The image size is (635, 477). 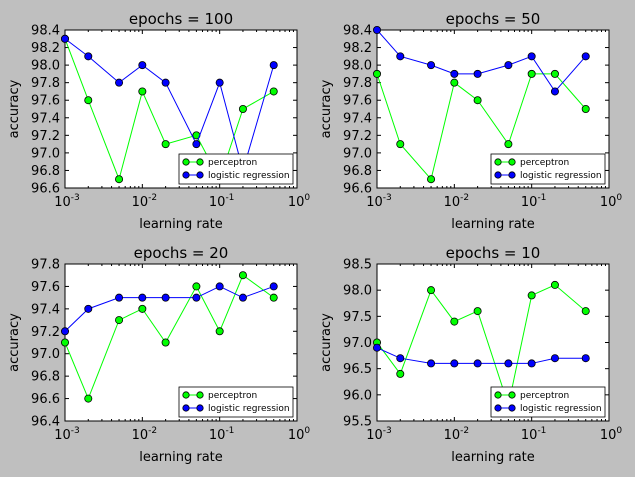 I want to click on y-tick-label: 97.2, so click(x=45, y=136).